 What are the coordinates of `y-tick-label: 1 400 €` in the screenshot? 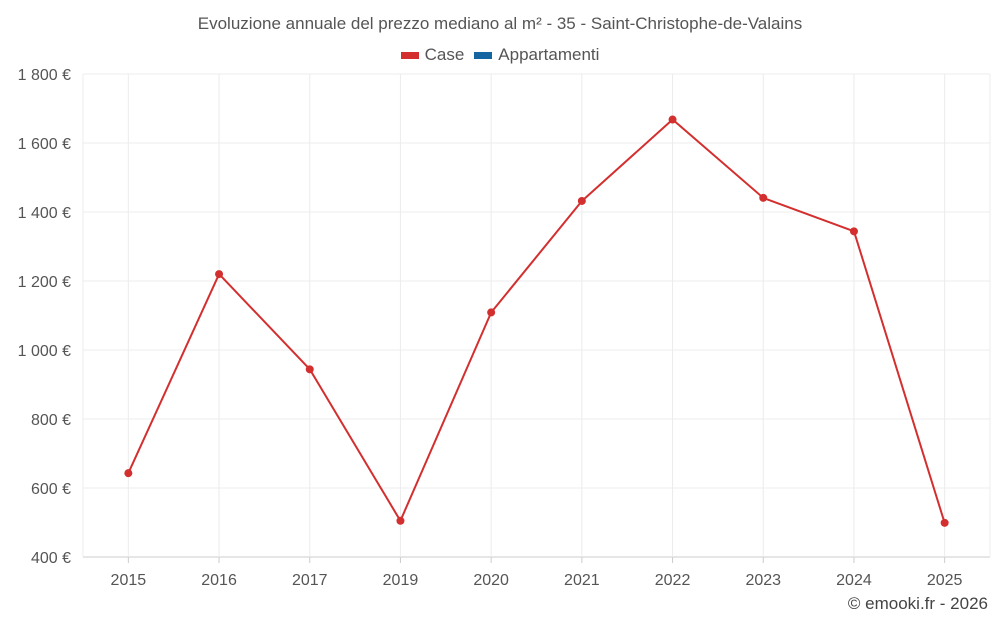 It's located at (44, 213).